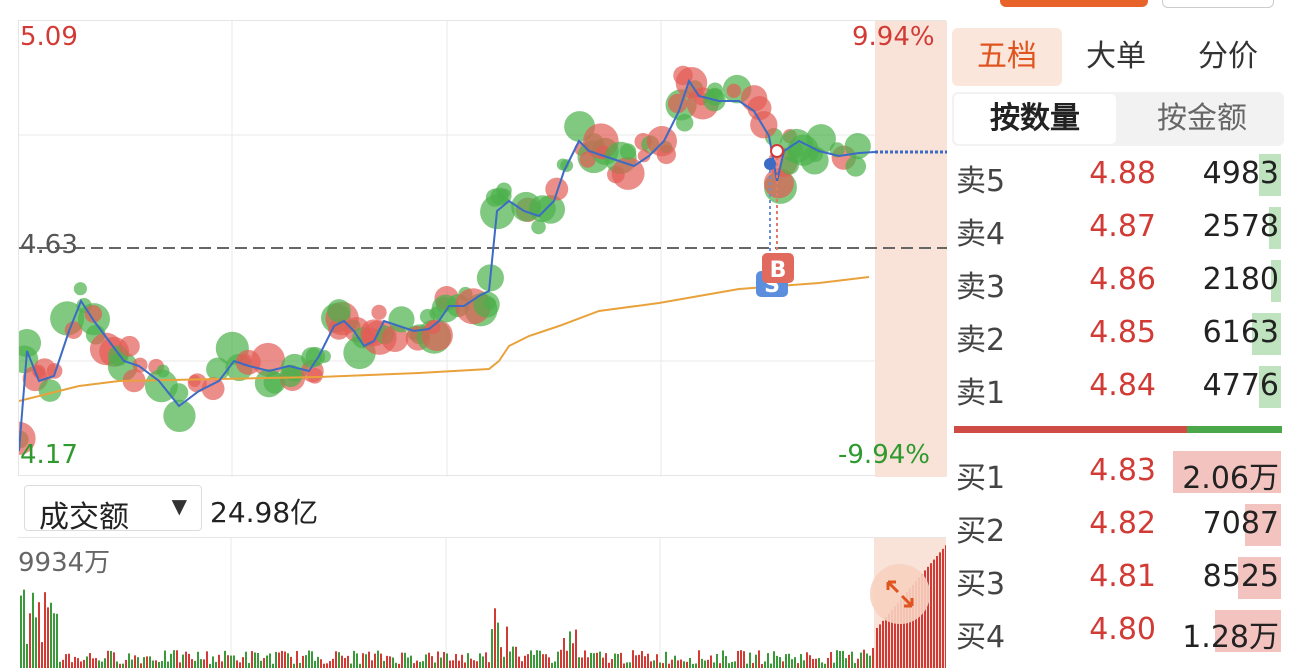 This screenshot has height=672, width=1289. What do you see at coordinates (1228, 56) in the screenshot?
I see `tab-price-split: 分价` at bounding box center [1228, 56].